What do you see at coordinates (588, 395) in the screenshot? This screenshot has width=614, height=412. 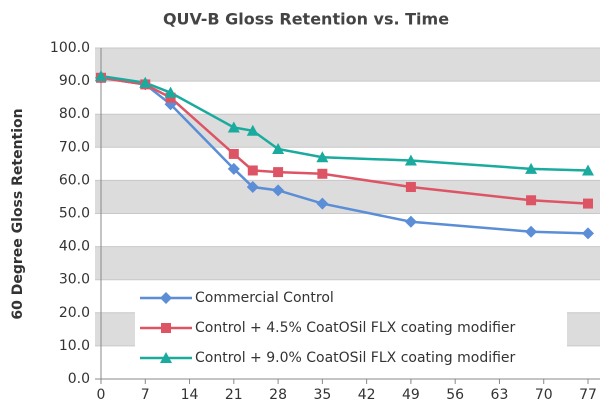 I see `x-tick-label: 77` at bounding box center [588, 395].